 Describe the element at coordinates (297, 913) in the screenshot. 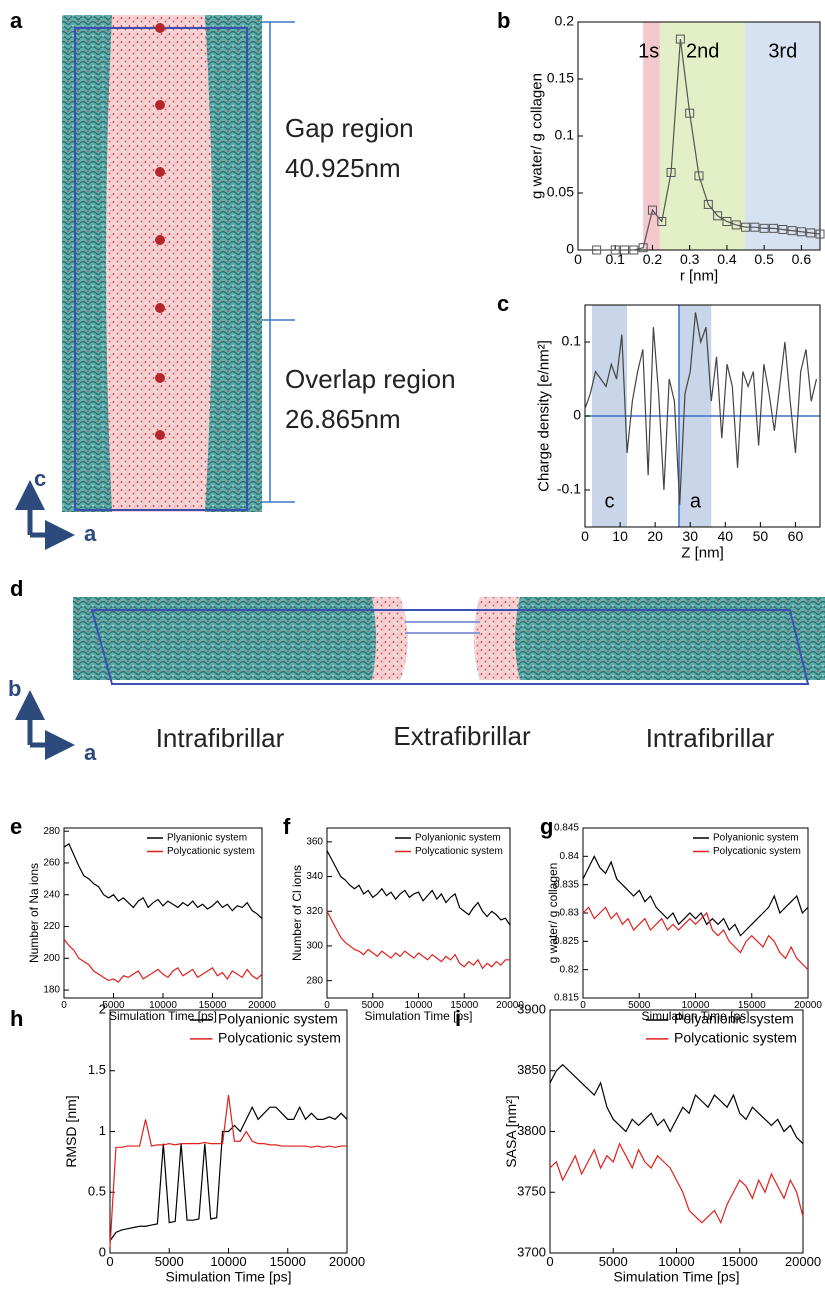

I see `y-axis-label: Number of Cl ions` at that location.